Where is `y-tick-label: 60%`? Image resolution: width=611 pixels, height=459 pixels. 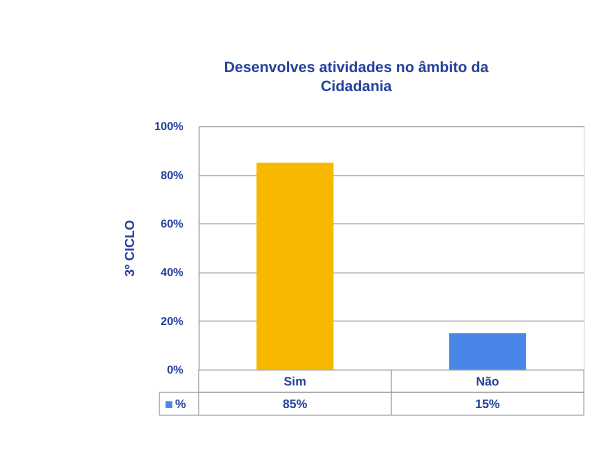
y-tick-label: 60% is located at coordinates (172, 224).